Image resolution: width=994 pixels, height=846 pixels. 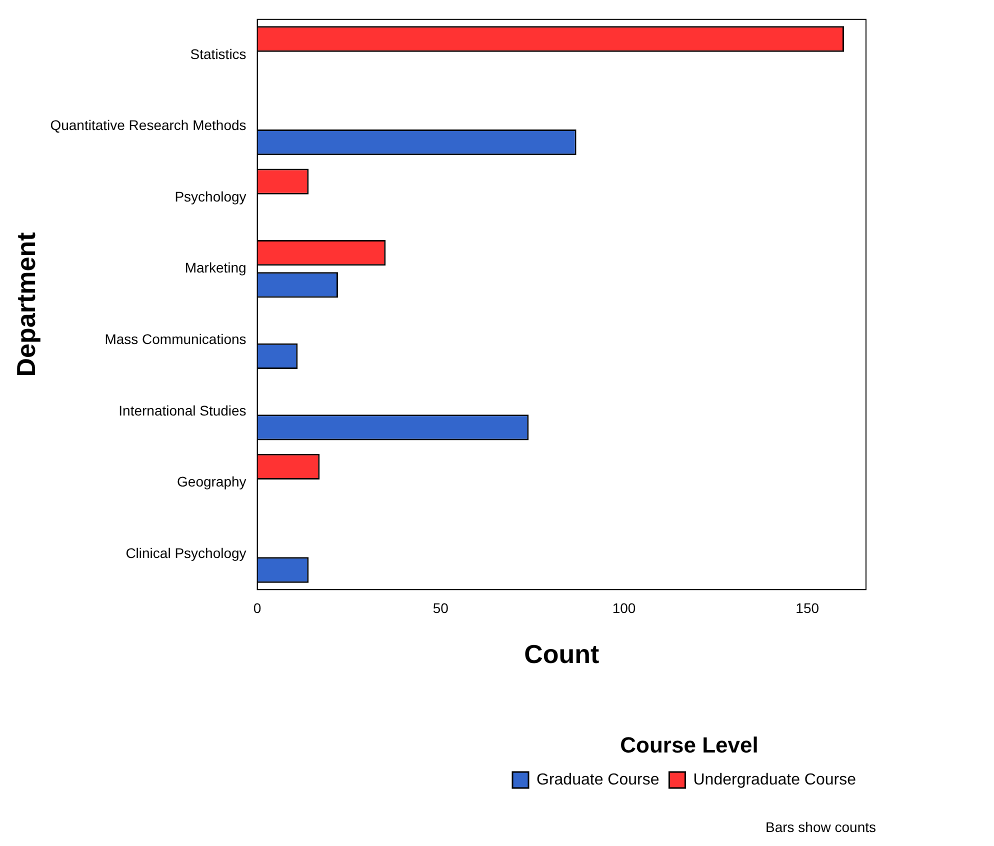 I want to click on x-tick-label: 0, so click(x=257, y=608).